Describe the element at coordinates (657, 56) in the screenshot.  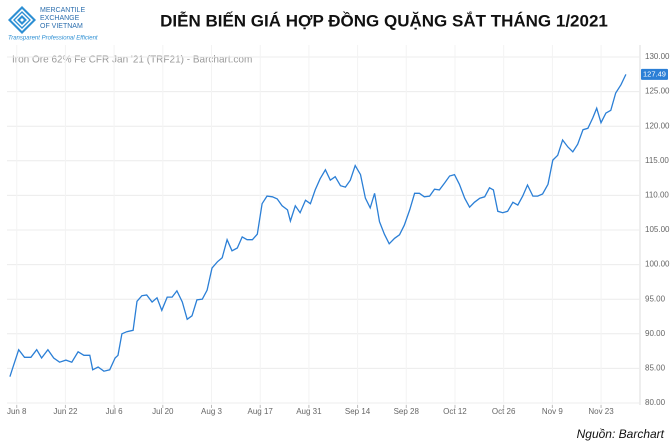
I see `y-tick-label: 130.00` at that location.